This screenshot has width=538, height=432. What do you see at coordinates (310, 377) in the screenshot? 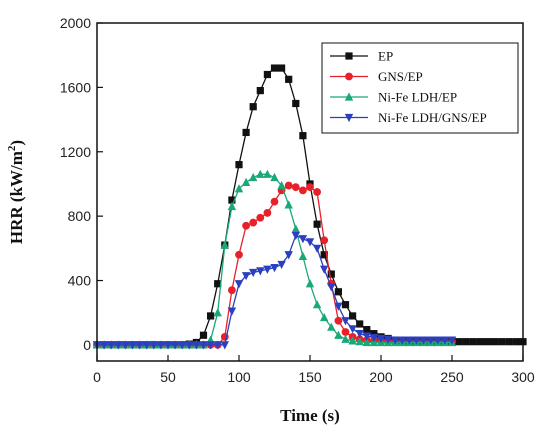
I see `x-tick-label: 150` at bounding box center [310, 377].